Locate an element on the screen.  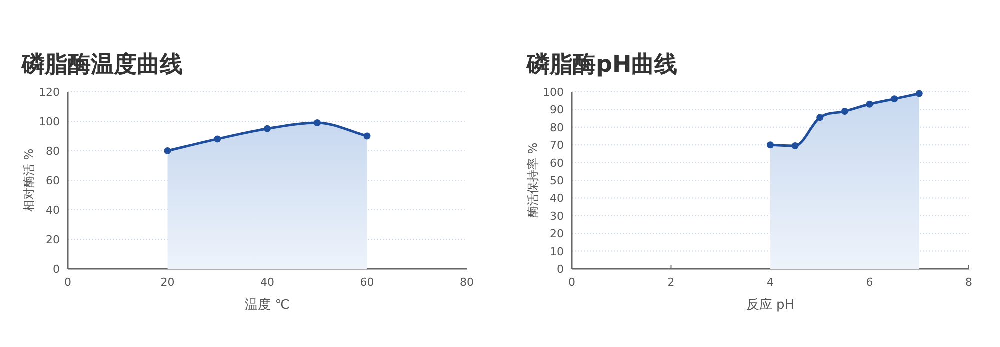
x-tick-label: 80 is located at coordinates (467, 282).